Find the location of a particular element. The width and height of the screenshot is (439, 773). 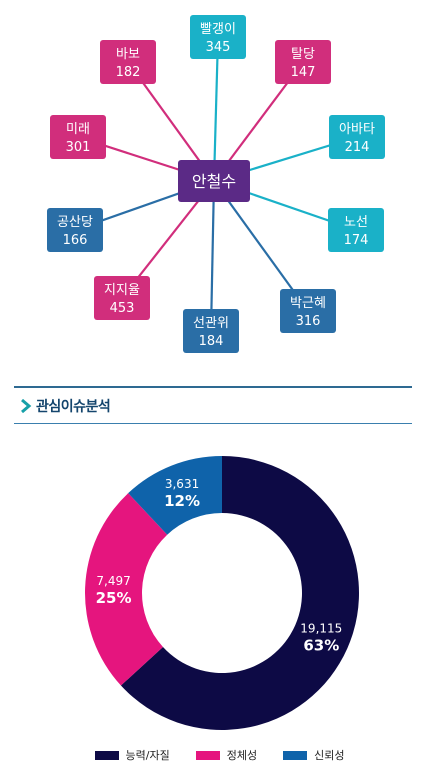

keyword-node: 아바타 214 is located at coordinates (357, 137).